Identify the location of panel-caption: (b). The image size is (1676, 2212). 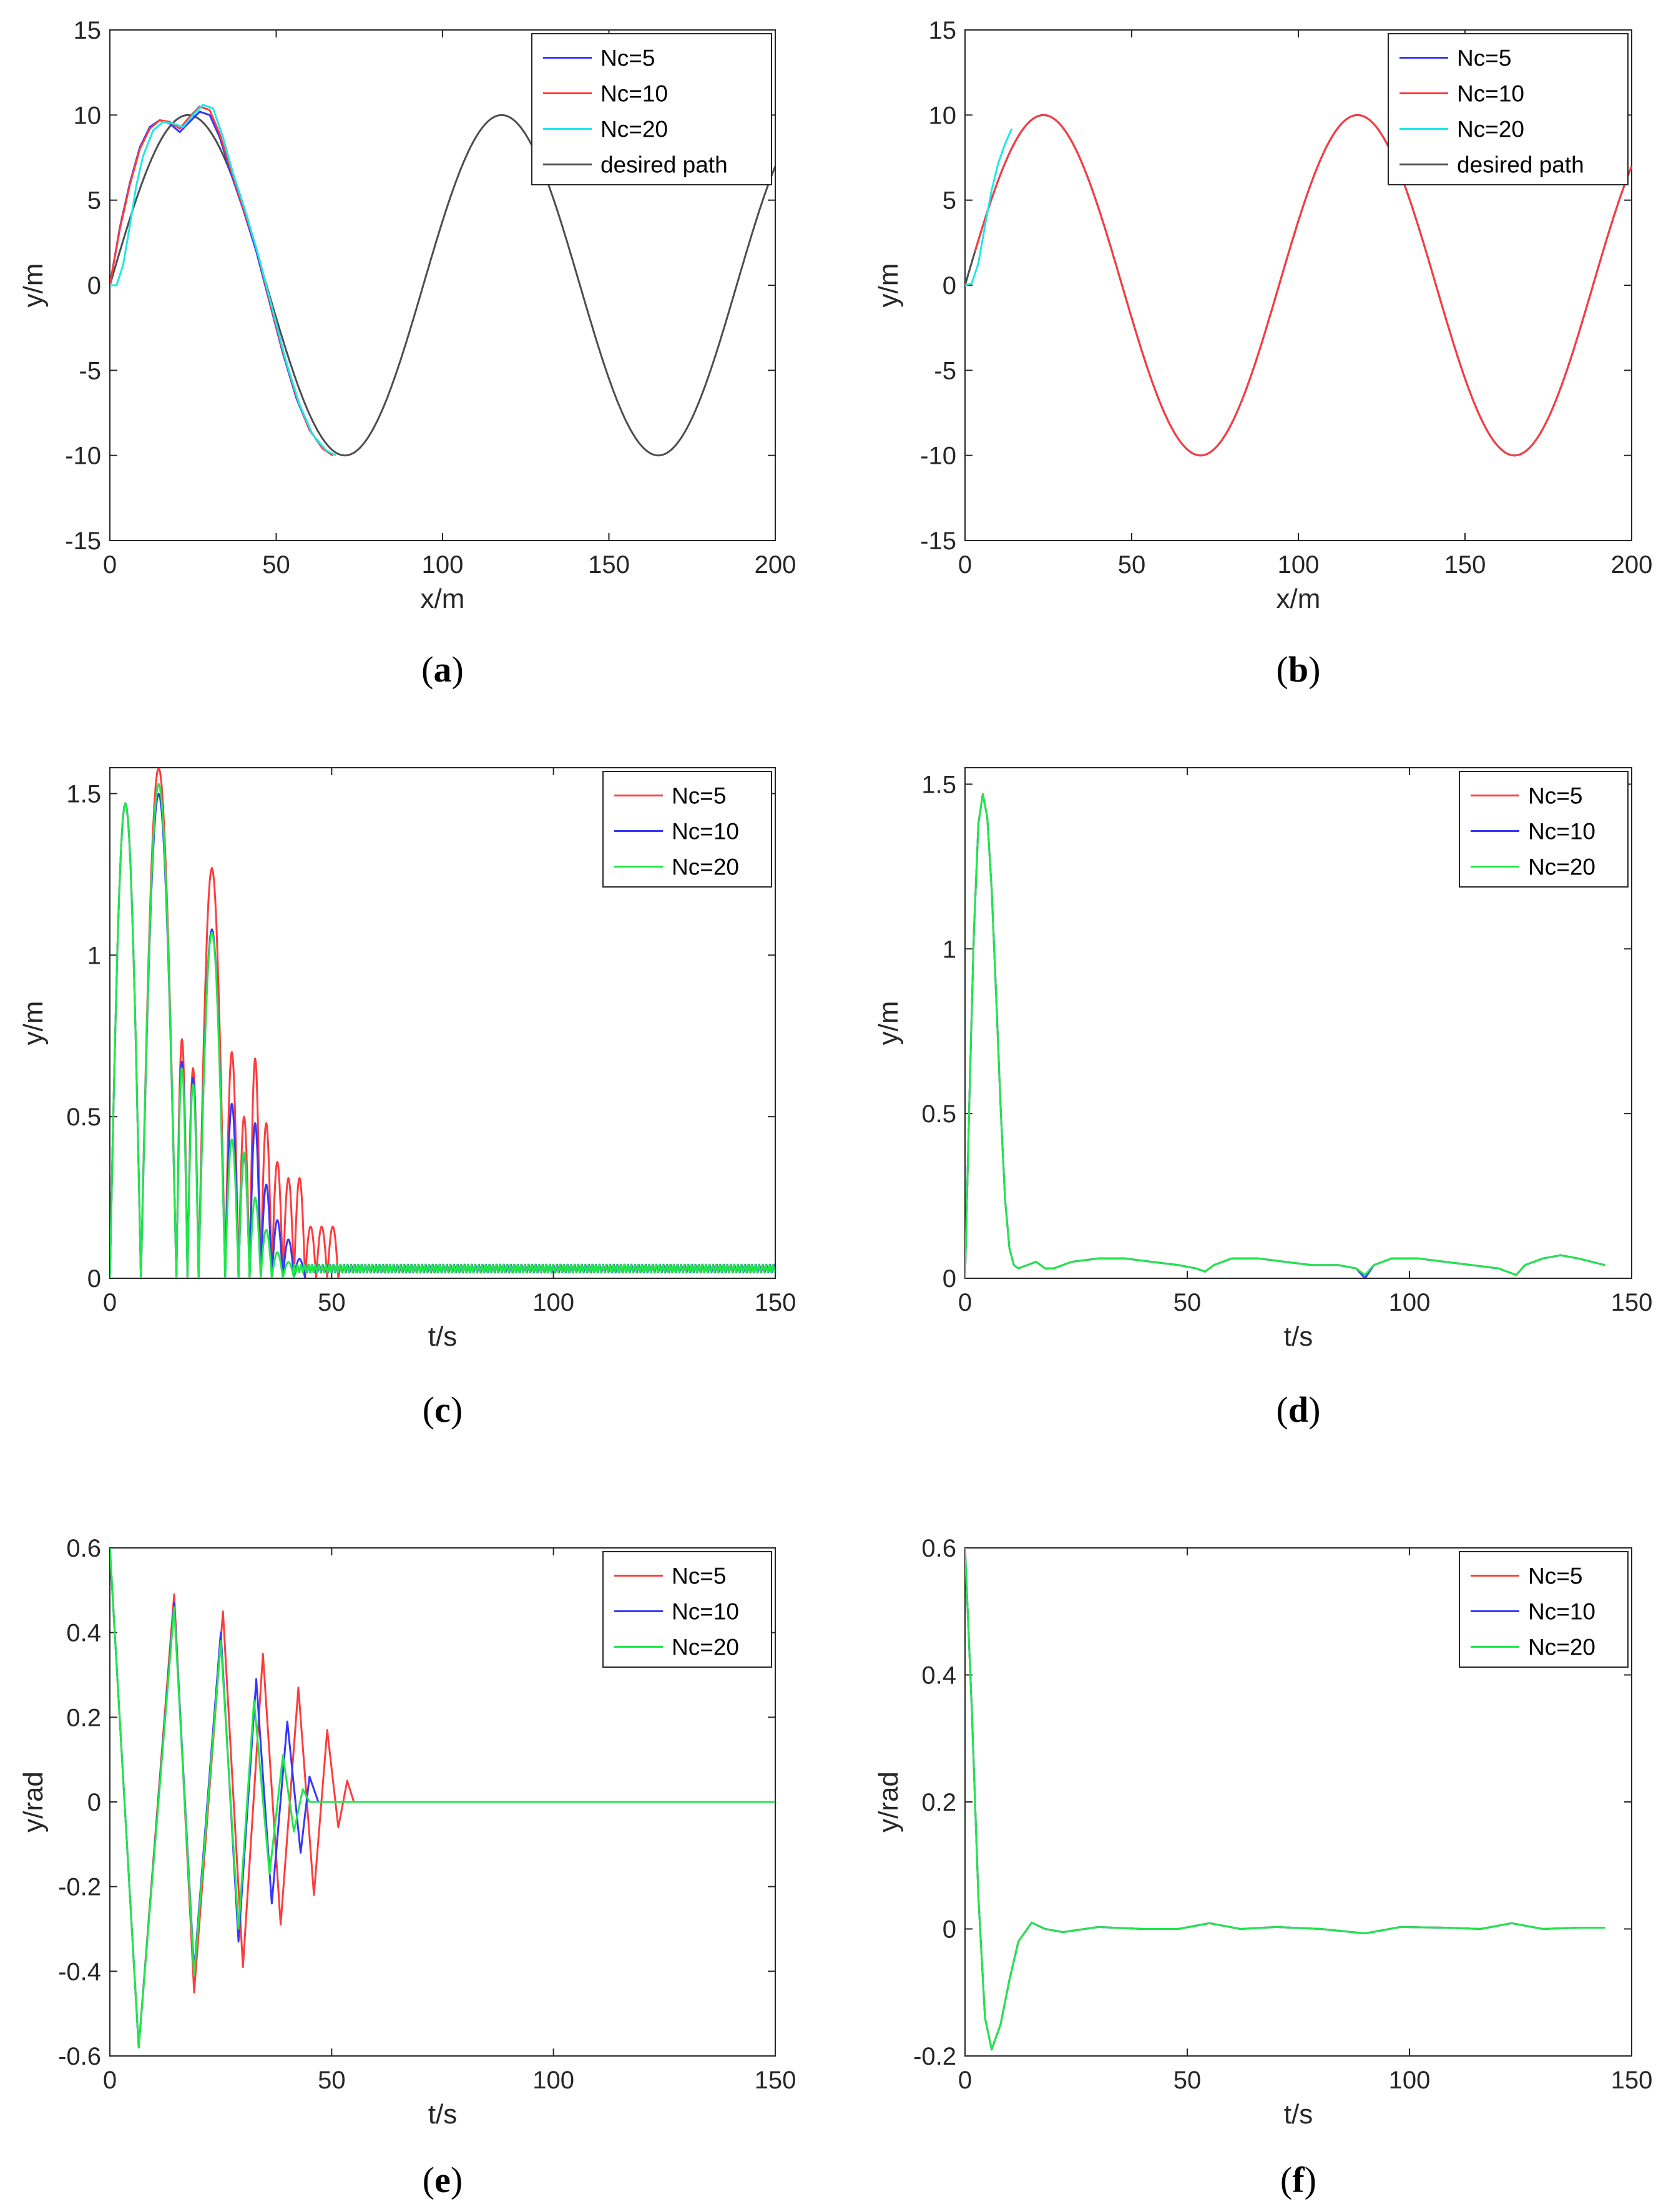
(1299, 669).